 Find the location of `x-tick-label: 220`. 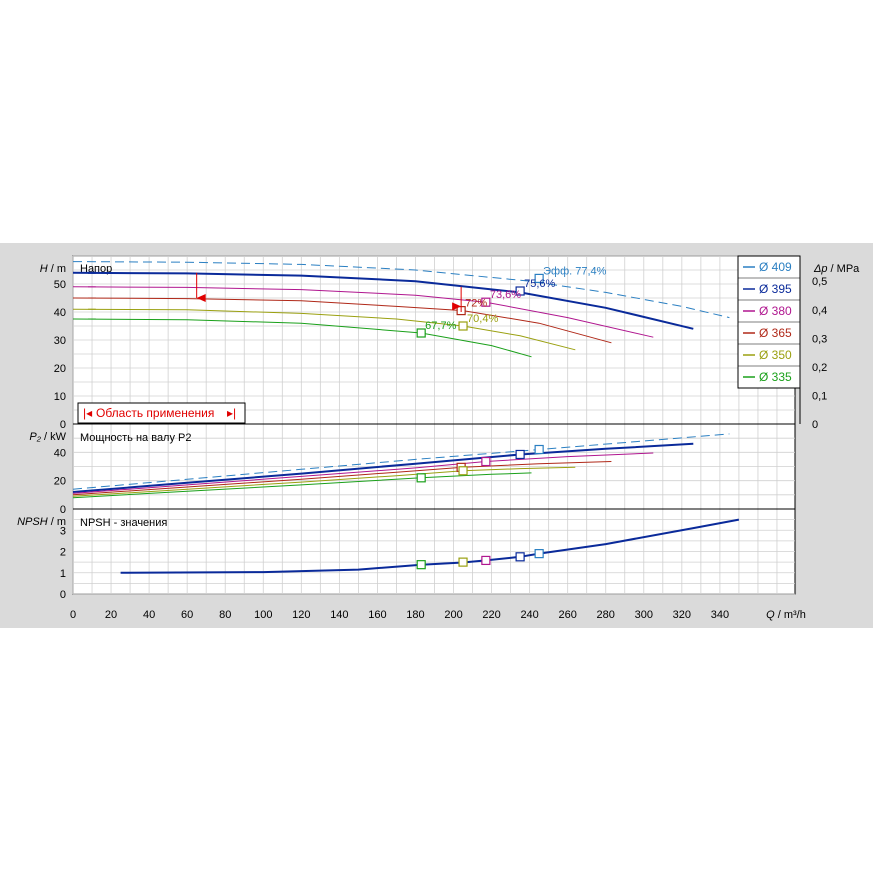

x-tick-label: 220 is located at coordinates (491, 615).